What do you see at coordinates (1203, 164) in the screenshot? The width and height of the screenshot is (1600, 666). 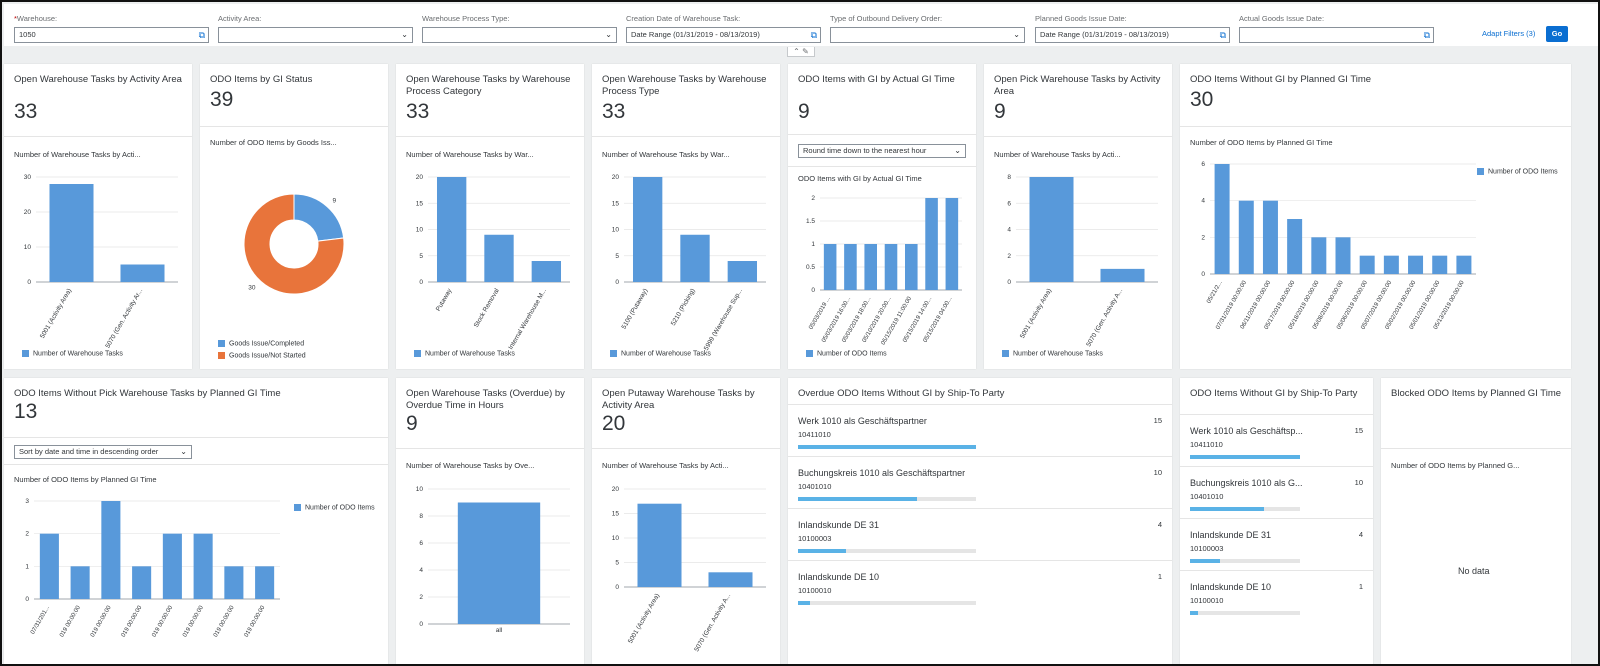 I see `y-tick-label: 6` at bounding box center [1203, 164].